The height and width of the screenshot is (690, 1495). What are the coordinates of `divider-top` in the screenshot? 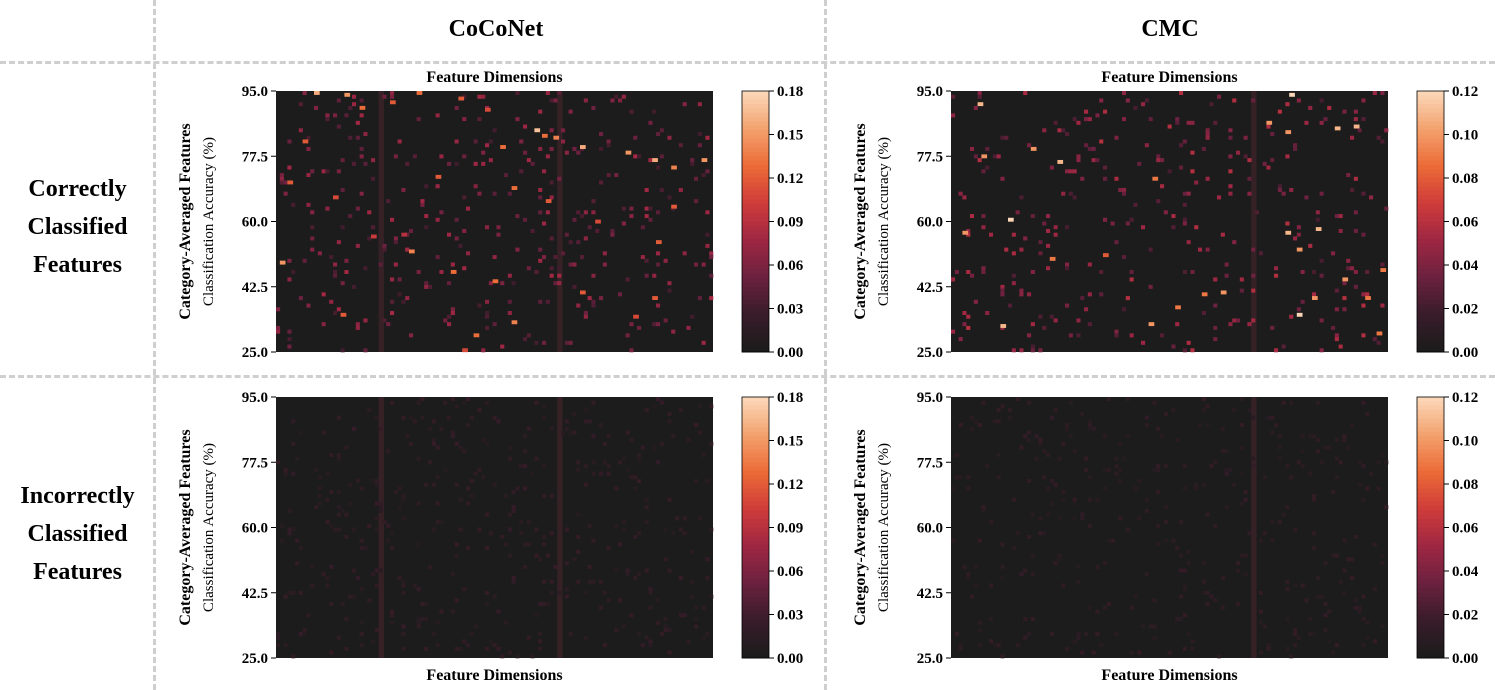 It's located at (747, 62).